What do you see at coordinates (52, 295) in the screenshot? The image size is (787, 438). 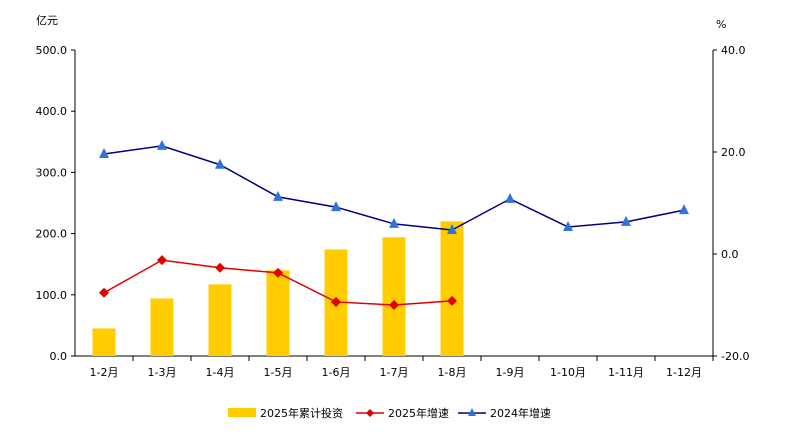 I see `left-tick-label: 100.0` at bounding box center [52, 295].